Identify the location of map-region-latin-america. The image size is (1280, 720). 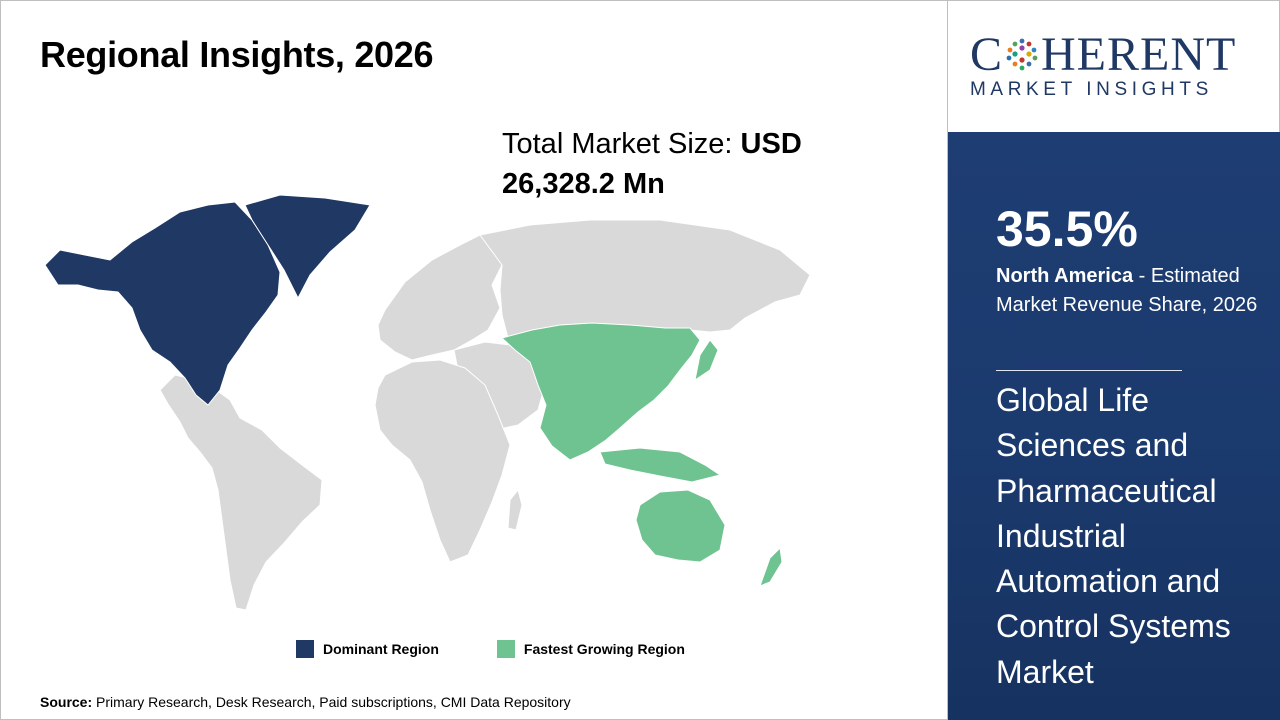
(241, 492).